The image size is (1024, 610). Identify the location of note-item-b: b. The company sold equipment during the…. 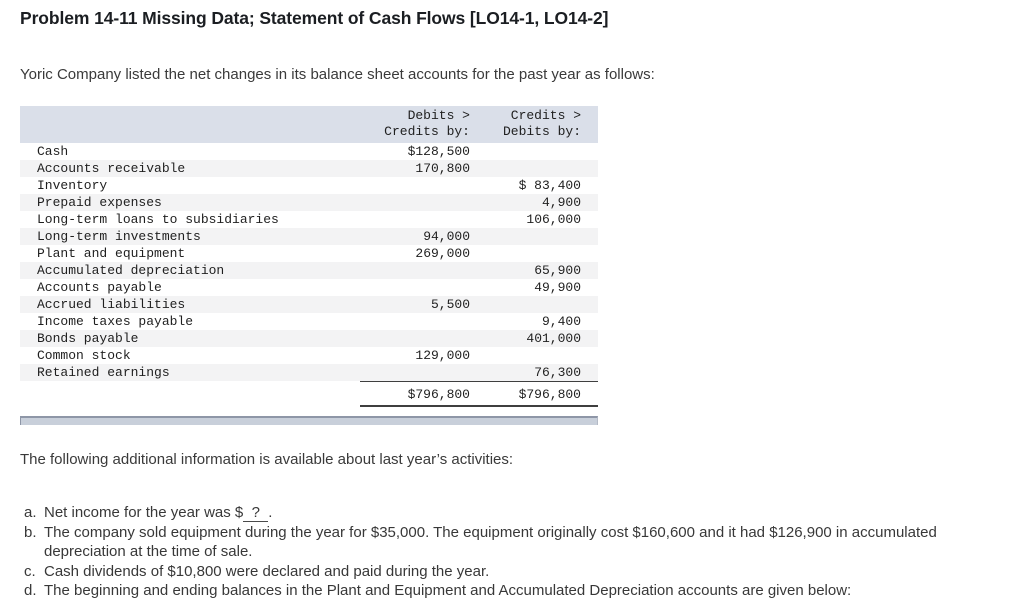
(512, 542).